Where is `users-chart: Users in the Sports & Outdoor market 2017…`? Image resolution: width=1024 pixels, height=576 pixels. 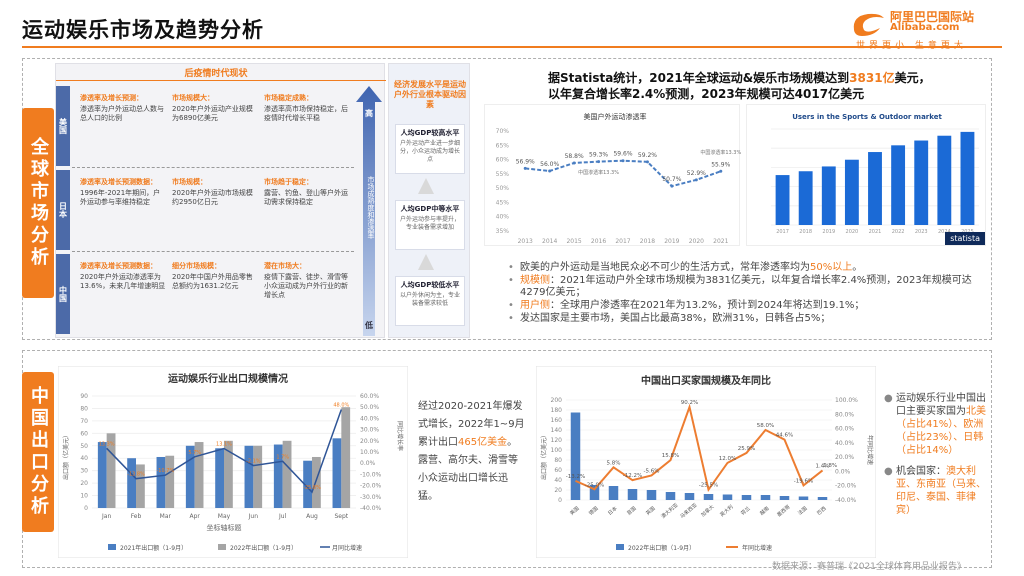
users-chart: Users in the Sports & Outdoor market 2017… is located at coordinates (866, 175).